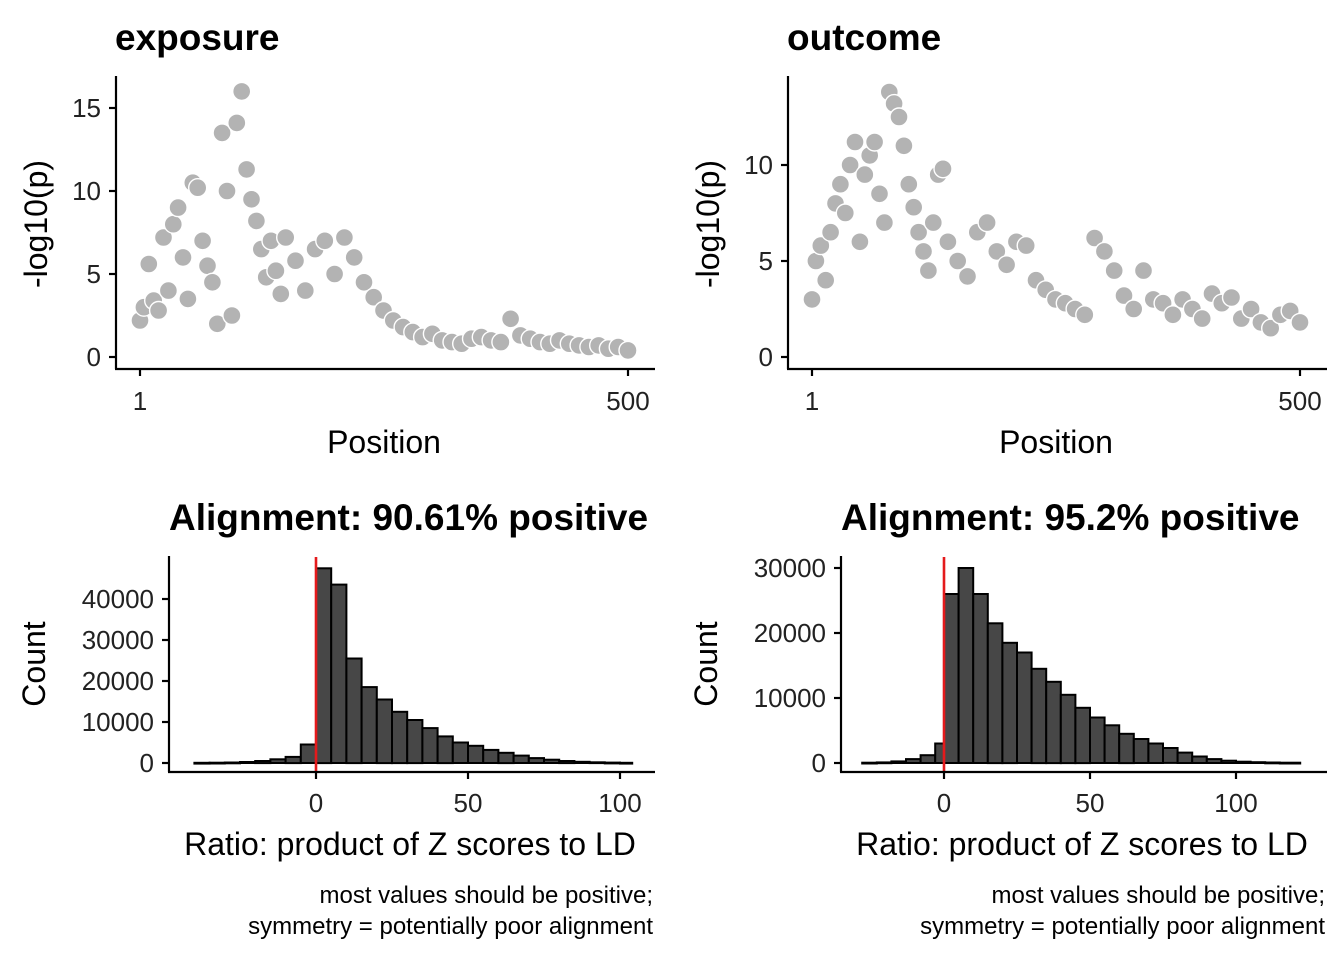 The image size is (1344, 960). What do you see at coordinates (1235, 803) in the screenshot?
I see `x-tick-label: 100` at bounding box center [1235, 803].